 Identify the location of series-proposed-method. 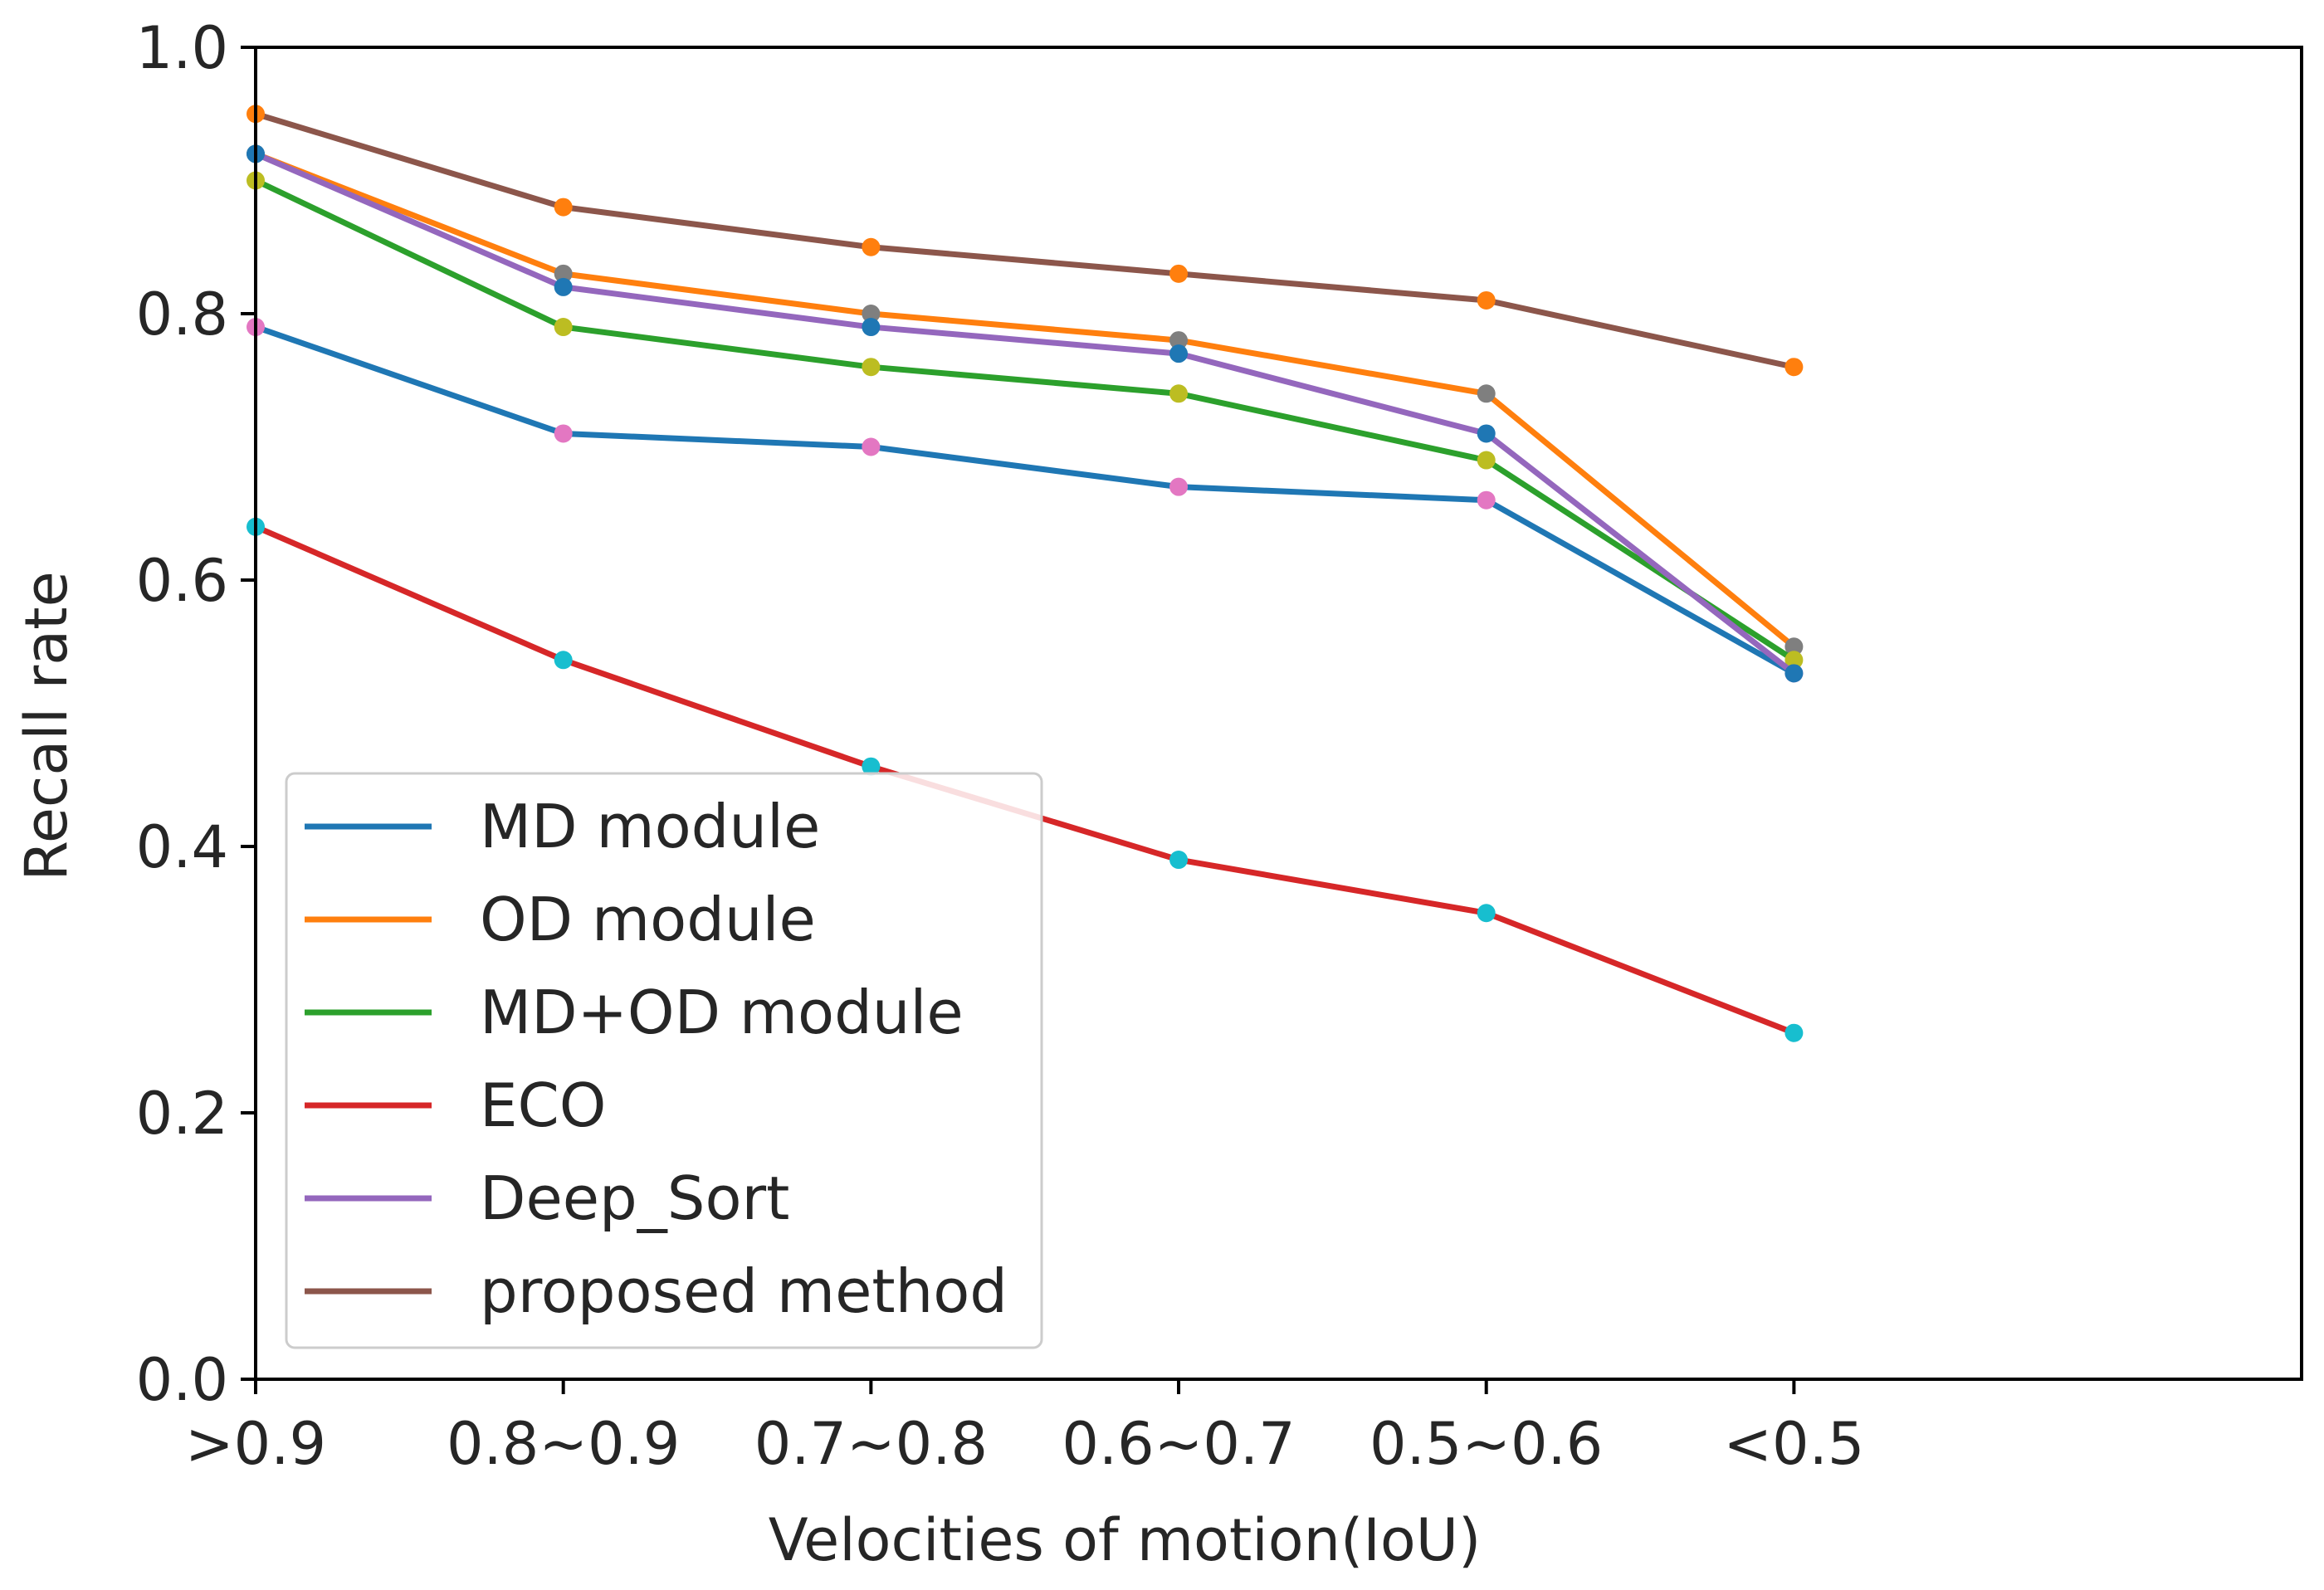
(1025, 241).